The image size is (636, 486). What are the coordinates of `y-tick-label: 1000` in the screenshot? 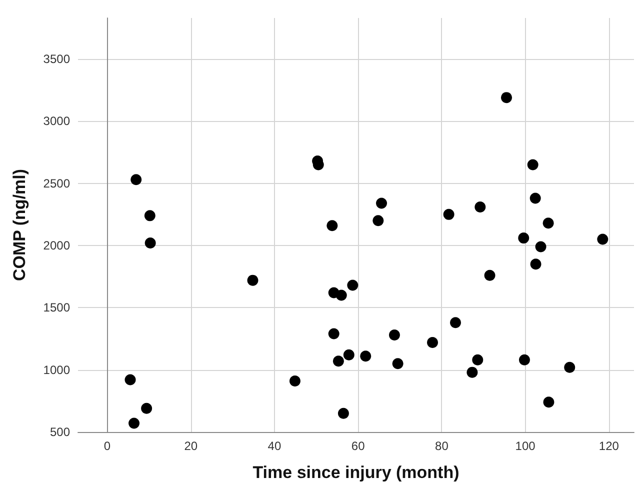 It's located at (56, 369).